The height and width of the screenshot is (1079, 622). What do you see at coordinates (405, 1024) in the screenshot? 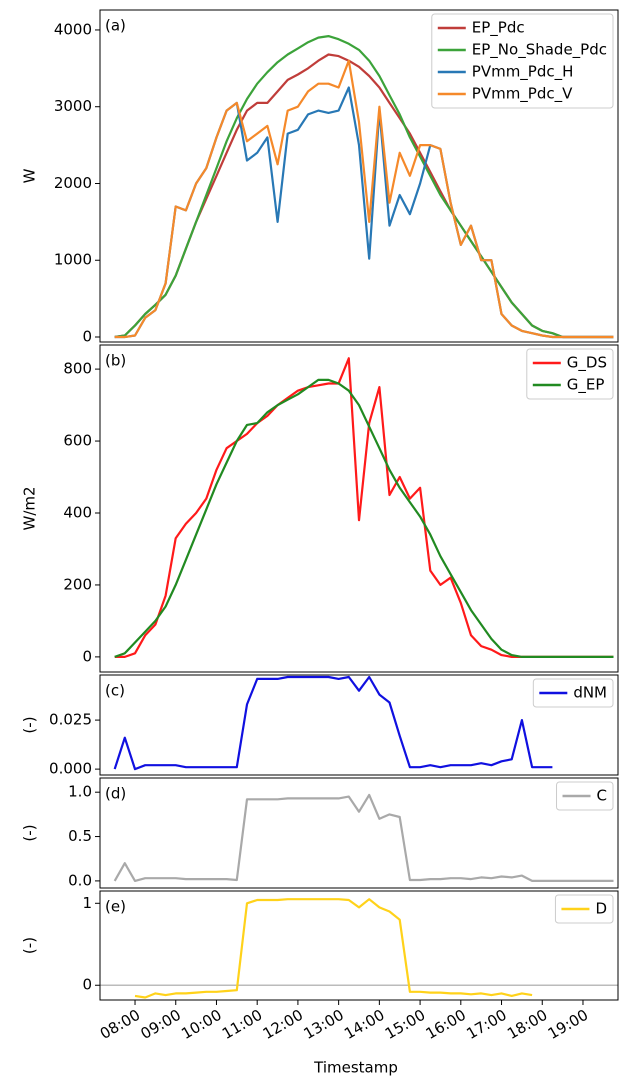
I see `x-tick-label: 15:00` at bounding box center [405, 1024].